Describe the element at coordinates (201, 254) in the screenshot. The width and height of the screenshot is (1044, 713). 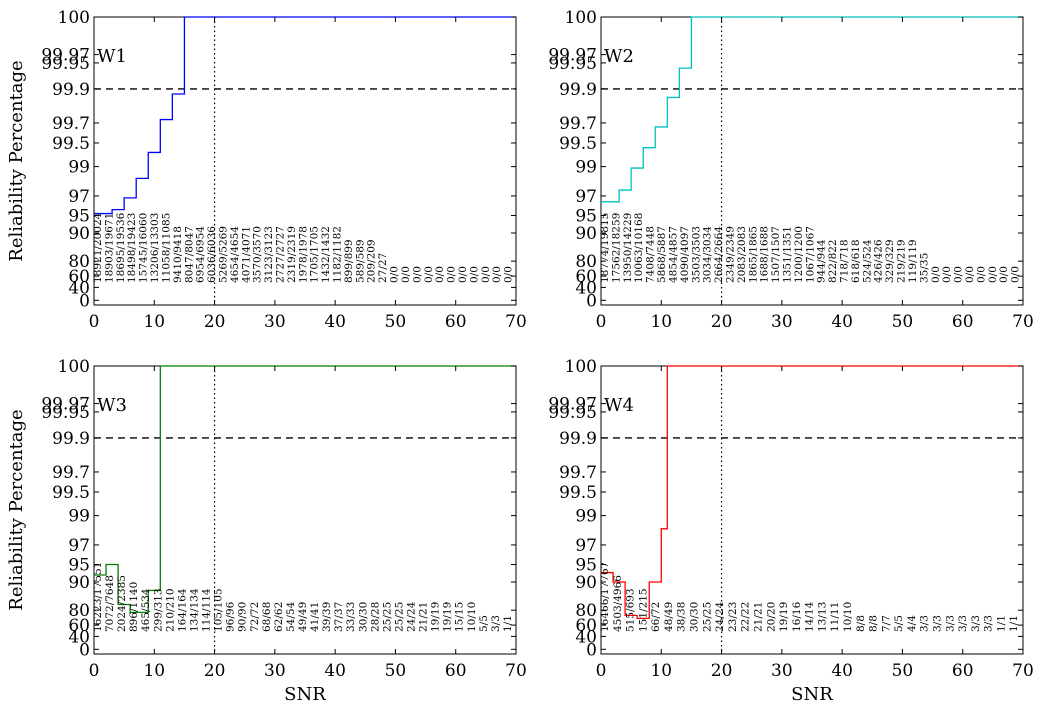
I see `count-label: 6954/6954` at that location.